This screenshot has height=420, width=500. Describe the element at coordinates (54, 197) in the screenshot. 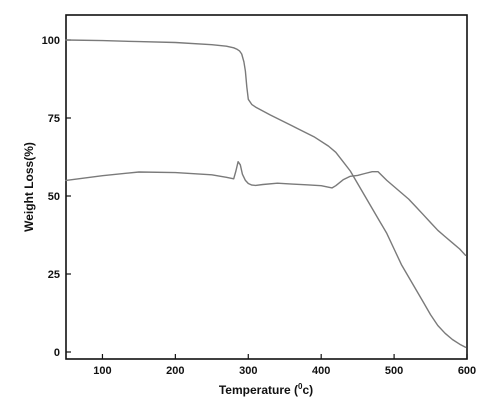

I see `y-tick-label: 50` at that location.